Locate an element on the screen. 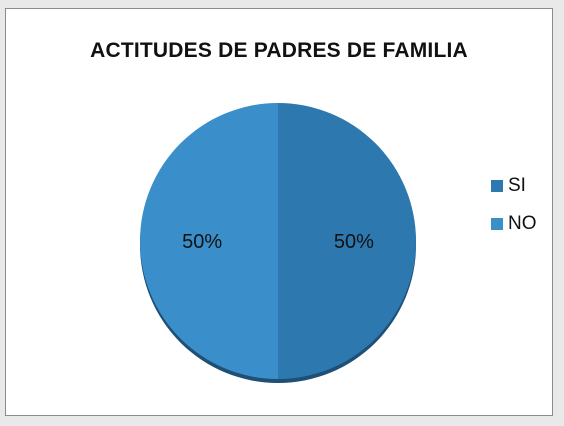  legend-swatch-no is located at coordinates (497, 224).